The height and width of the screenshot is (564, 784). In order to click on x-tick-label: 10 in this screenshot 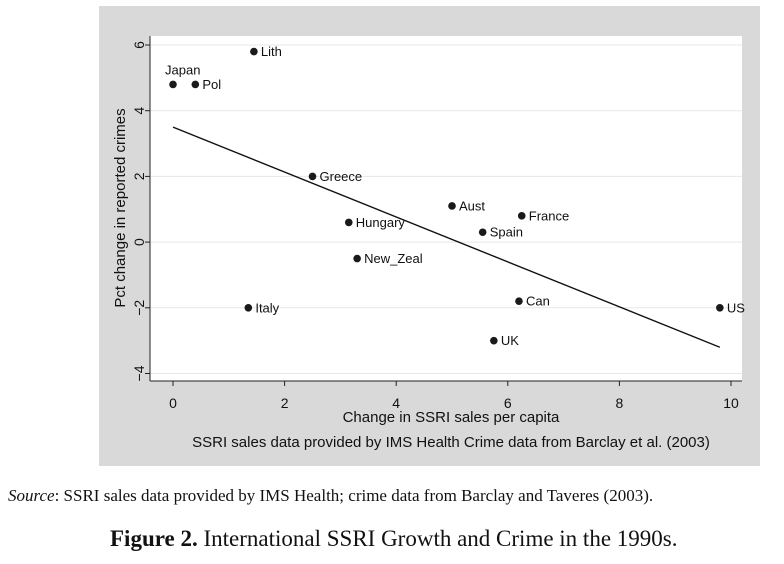, I will do `click(731, 403)`.